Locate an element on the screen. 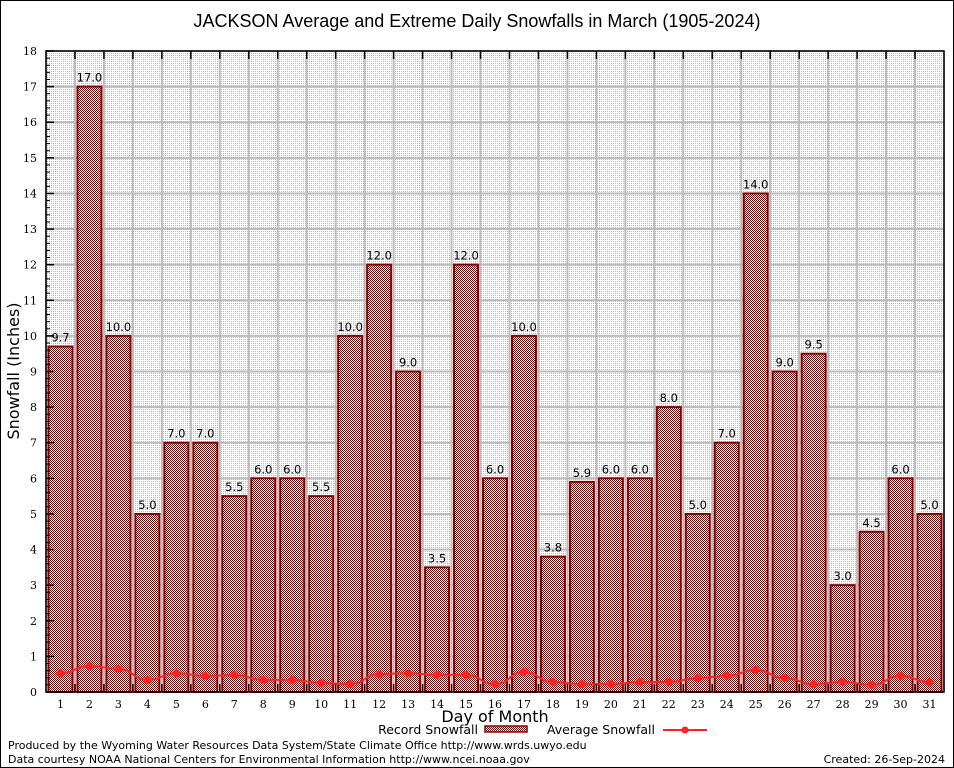 The width and height of the screenshot is (954, 768). y-tick-label: 6 is located at coordinates (33, 478).